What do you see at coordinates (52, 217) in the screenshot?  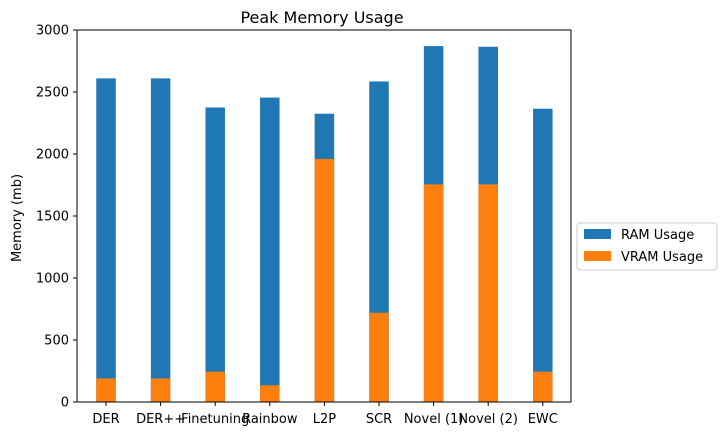 I see `y-tick-label: 1500` at bounding box center [52, 217].